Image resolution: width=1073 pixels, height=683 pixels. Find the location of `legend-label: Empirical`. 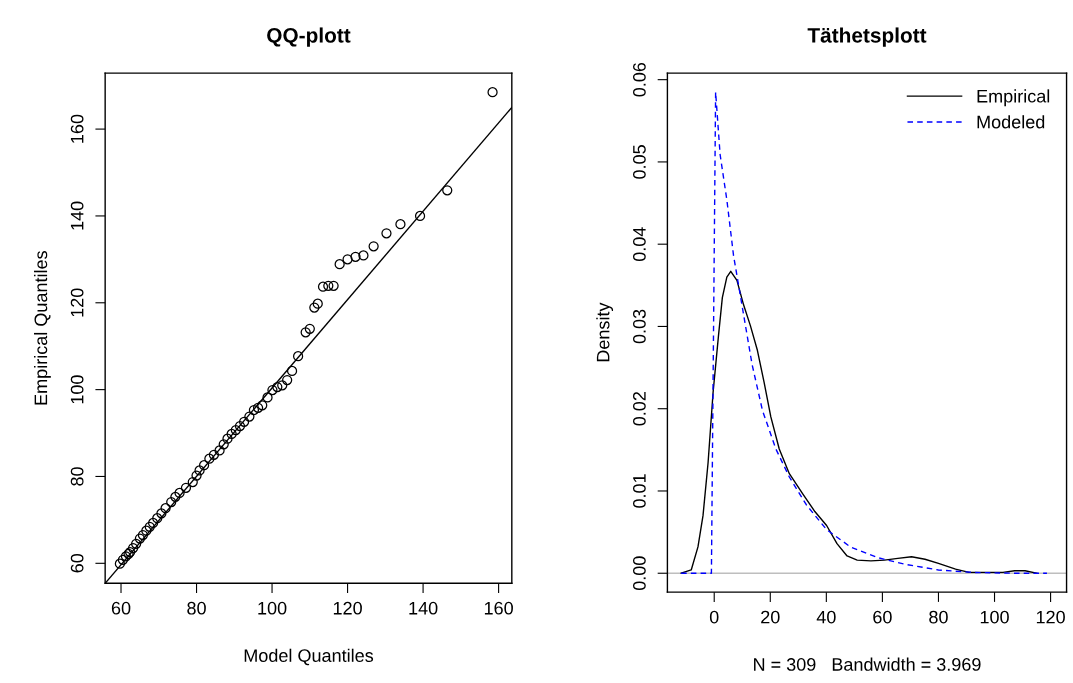

legend-label: Empirical is located at coordinates (1013, 98).